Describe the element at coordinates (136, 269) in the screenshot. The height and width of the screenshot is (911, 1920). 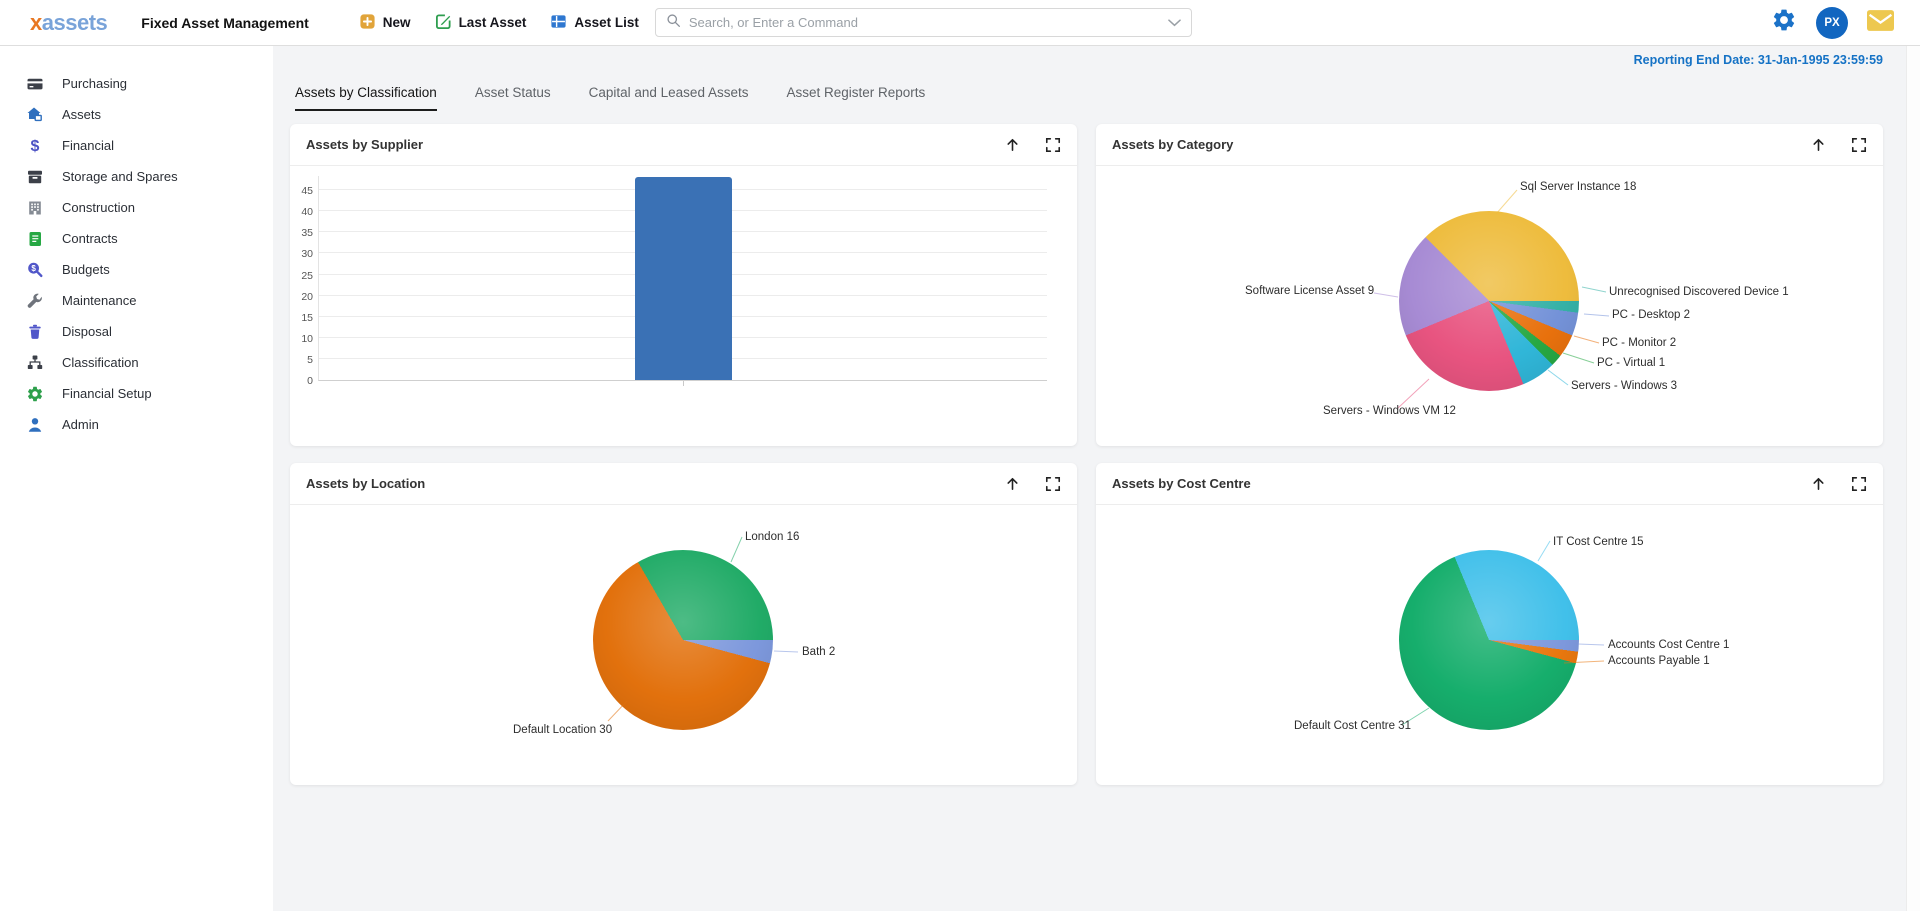
I see `sidebar-item-budgets: $ Budgets` at that location.